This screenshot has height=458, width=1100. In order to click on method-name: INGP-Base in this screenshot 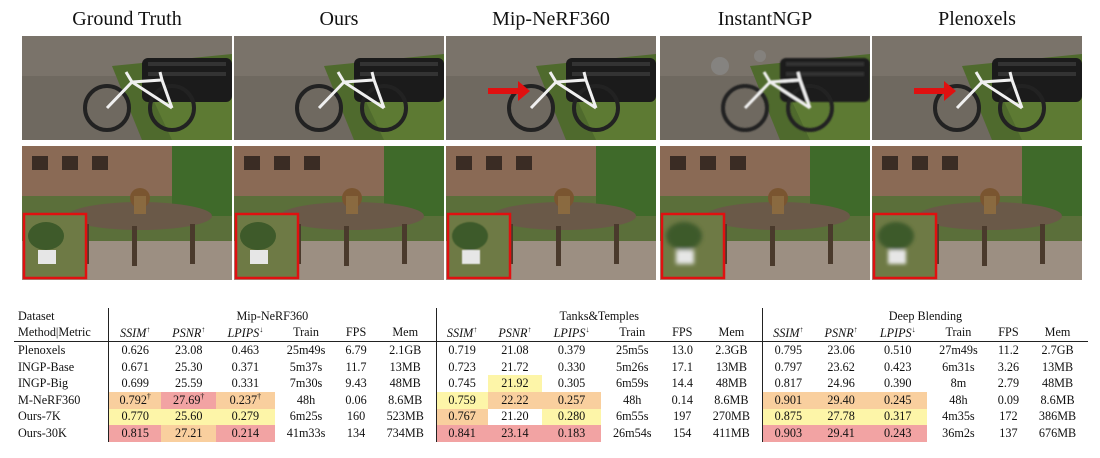, I will do `click(46, 366)`.